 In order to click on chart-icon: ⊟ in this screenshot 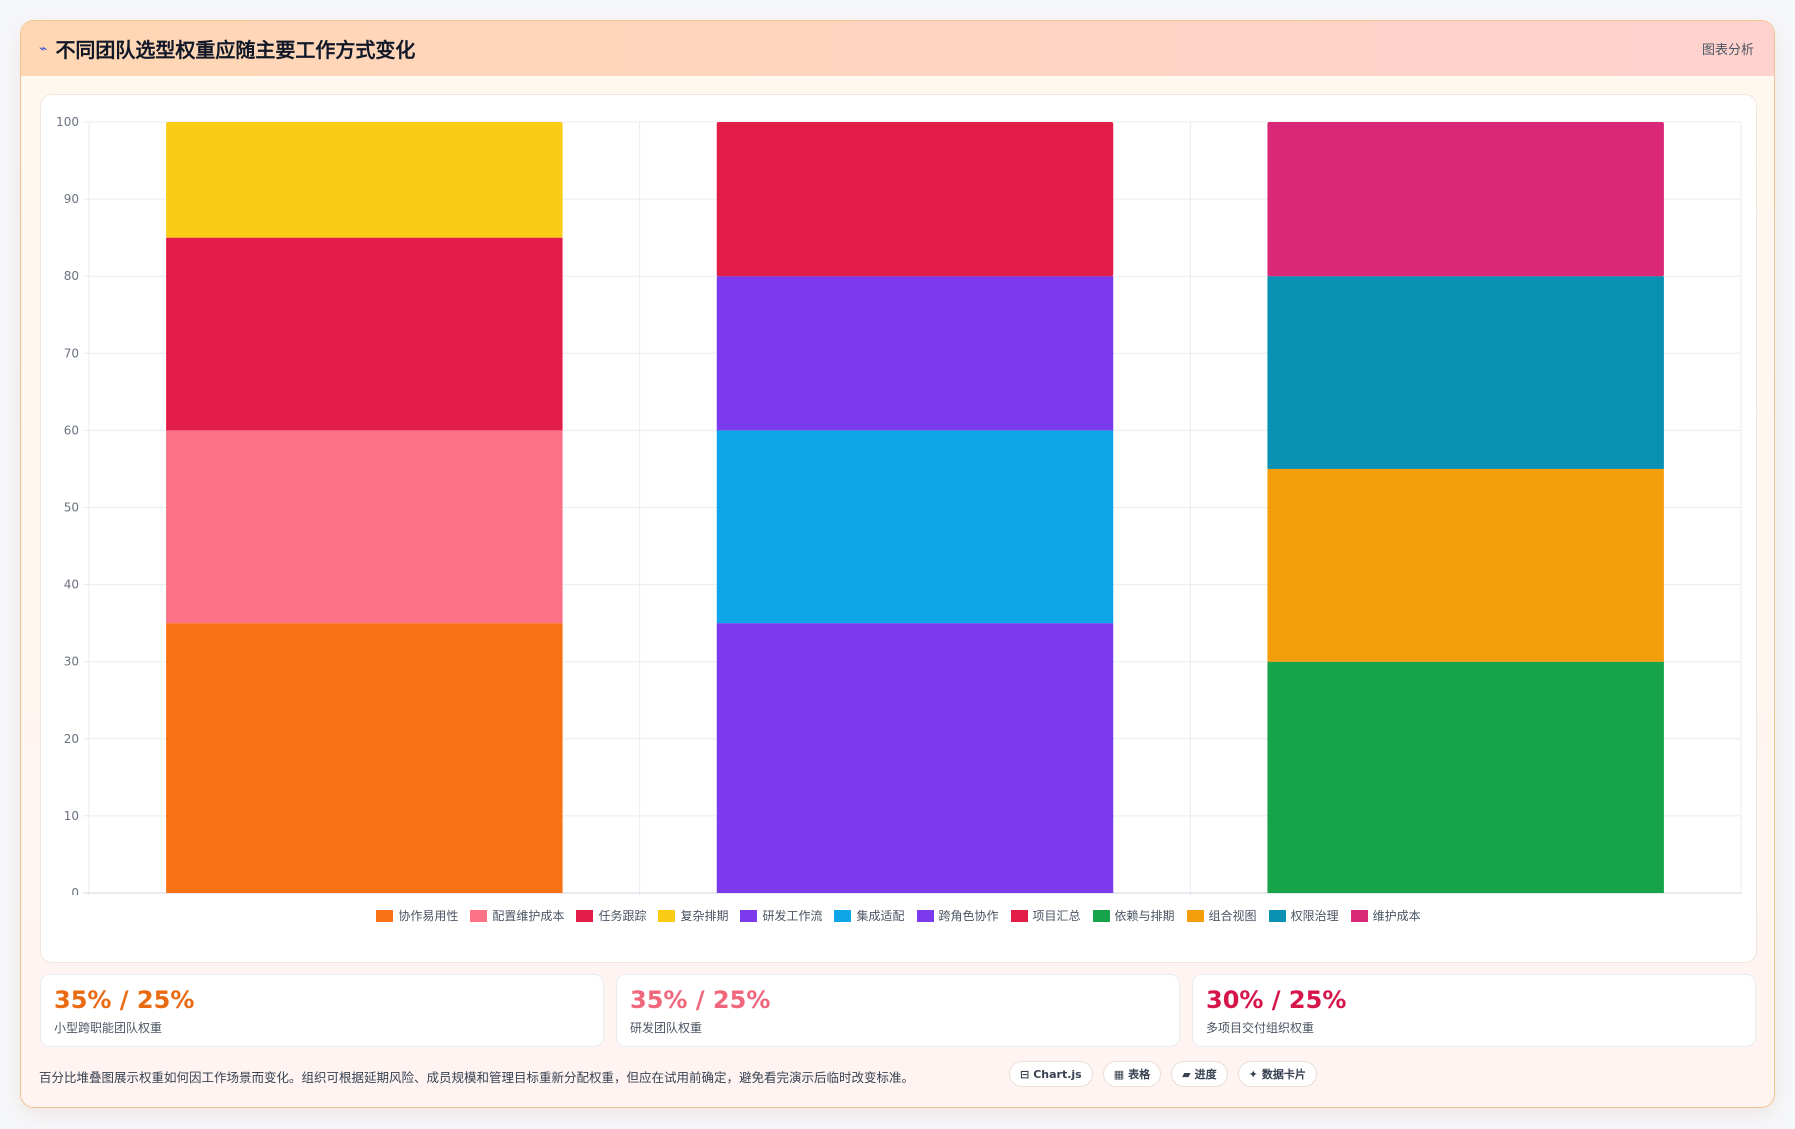, I will do `click(1025, 1074)`.